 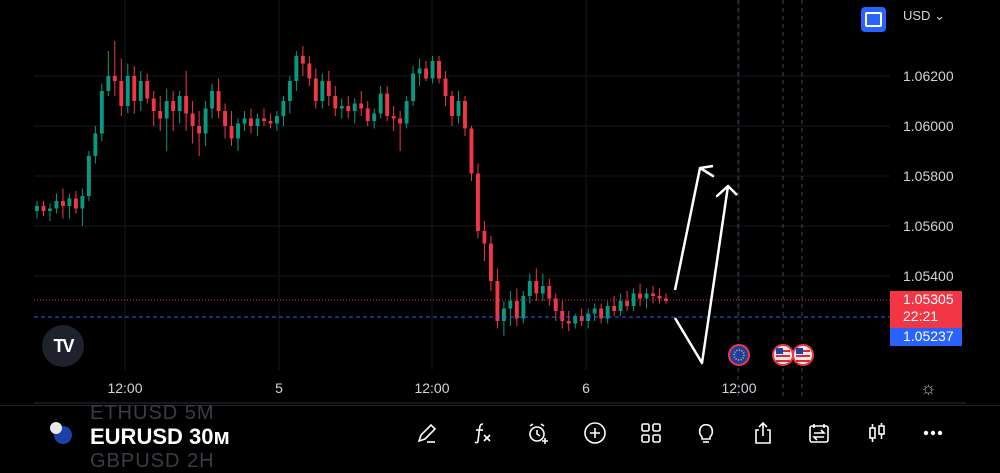 I want to click on fit-screen-button, so click(x=873, y=19).